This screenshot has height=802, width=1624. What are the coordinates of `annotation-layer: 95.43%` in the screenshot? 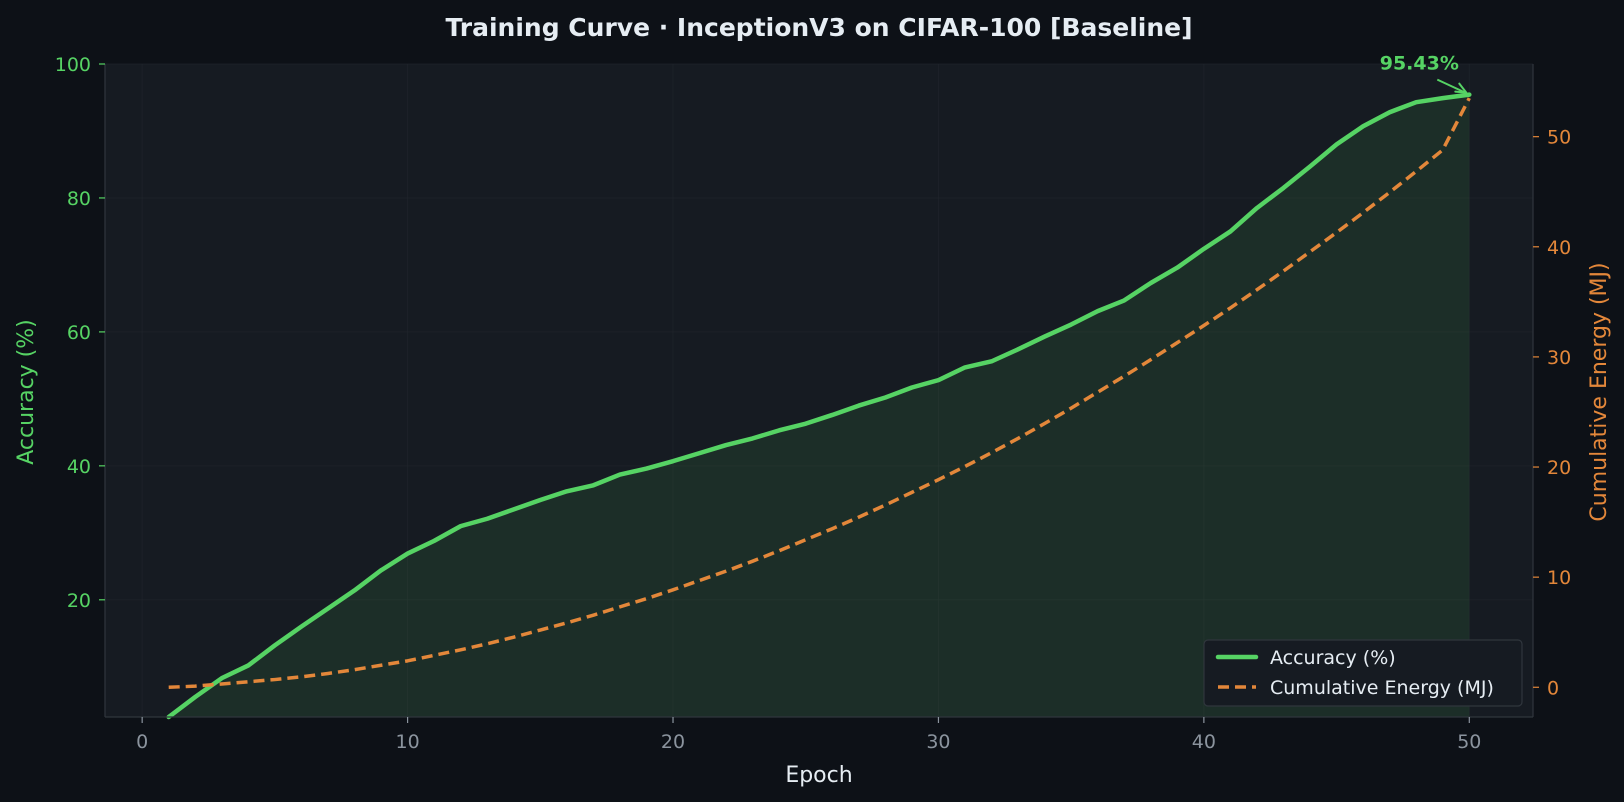 It's located at (1424, 73).